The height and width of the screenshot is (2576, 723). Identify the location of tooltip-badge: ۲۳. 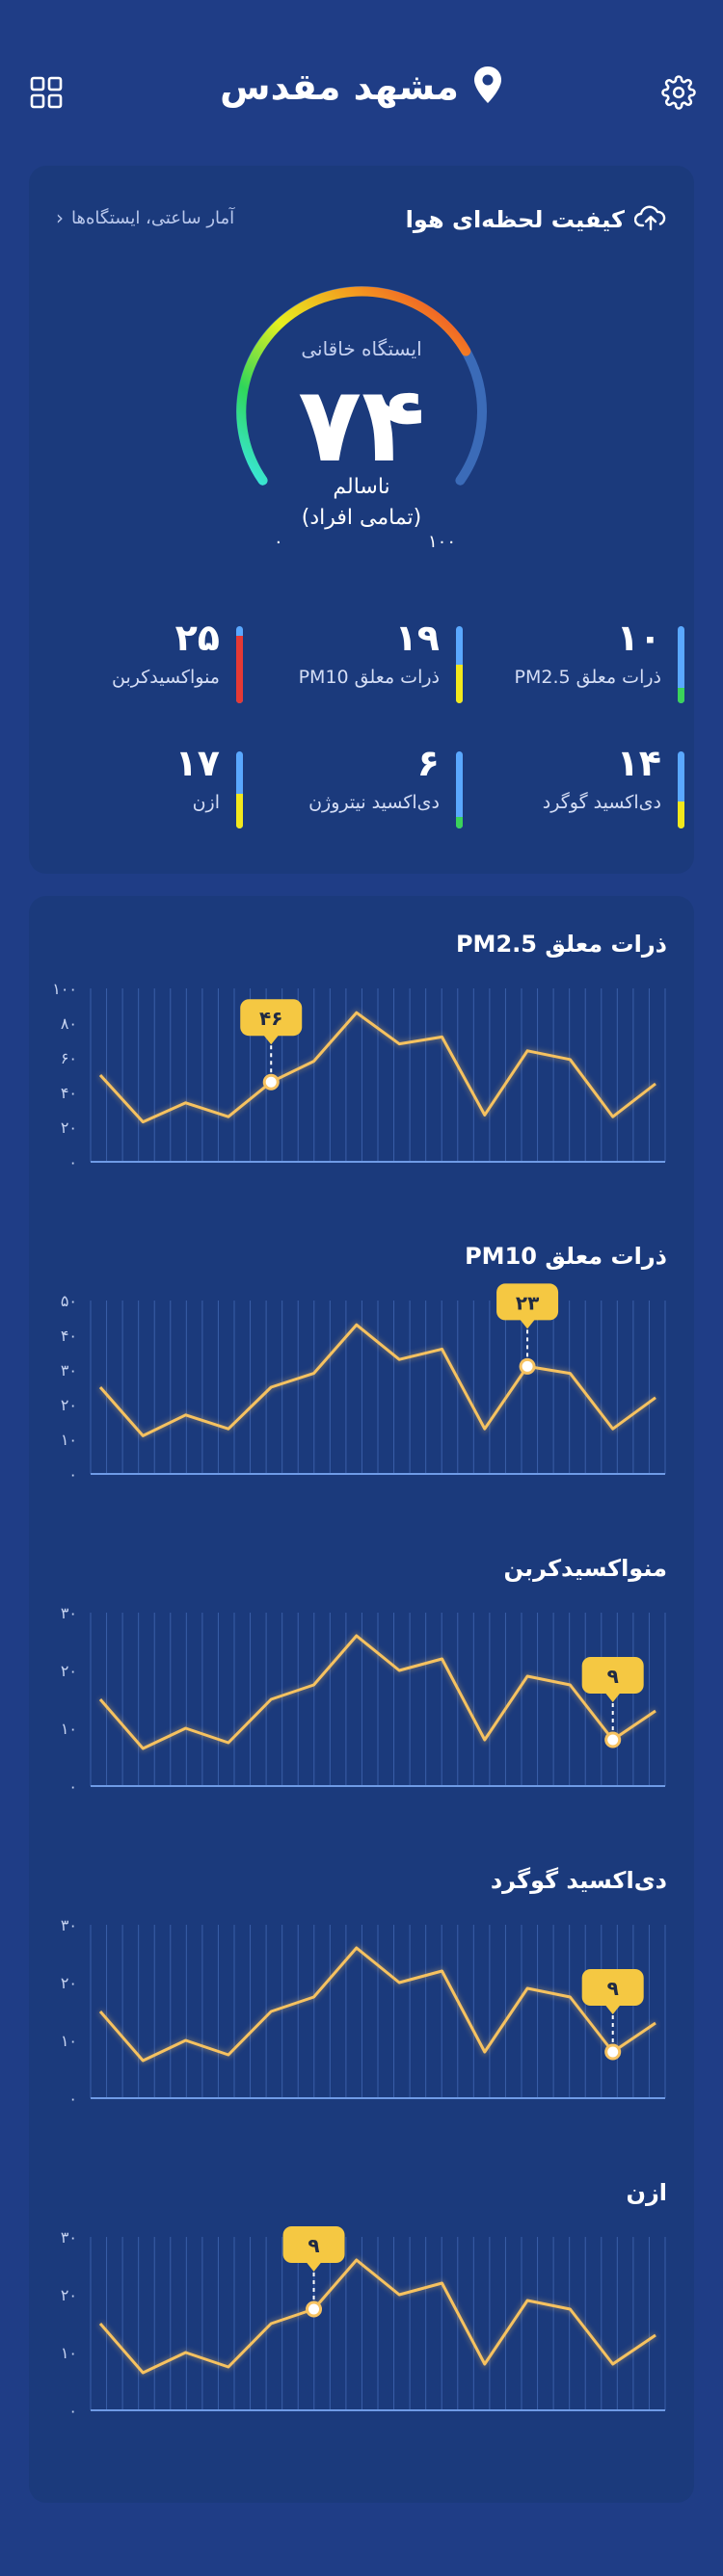
(527, 1306).